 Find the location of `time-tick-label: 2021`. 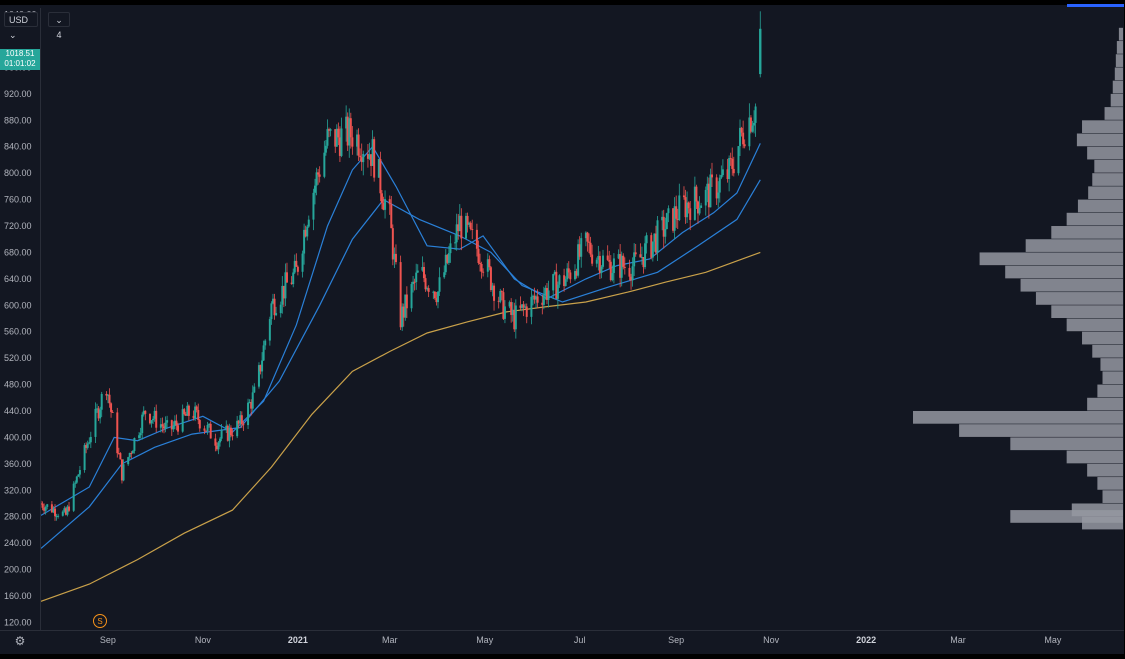

time-tick-label: 2021 is located at coordinates (298, 640).